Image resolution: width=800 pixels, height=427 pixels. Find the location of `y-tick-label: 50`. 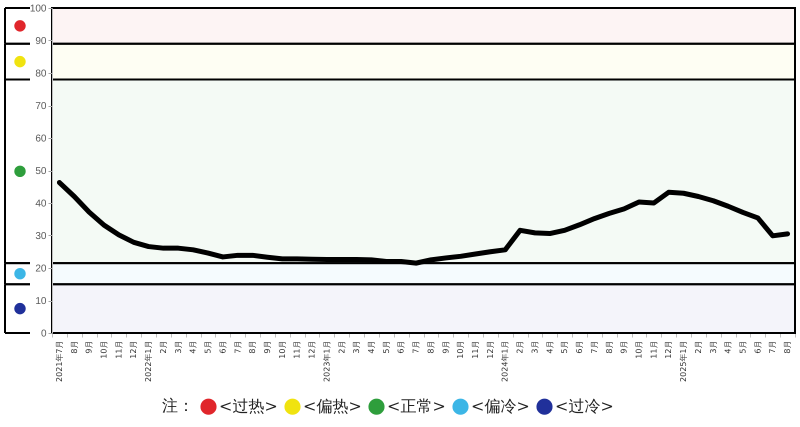

y-tick-label: 50 is located at coordinates (41, 171).